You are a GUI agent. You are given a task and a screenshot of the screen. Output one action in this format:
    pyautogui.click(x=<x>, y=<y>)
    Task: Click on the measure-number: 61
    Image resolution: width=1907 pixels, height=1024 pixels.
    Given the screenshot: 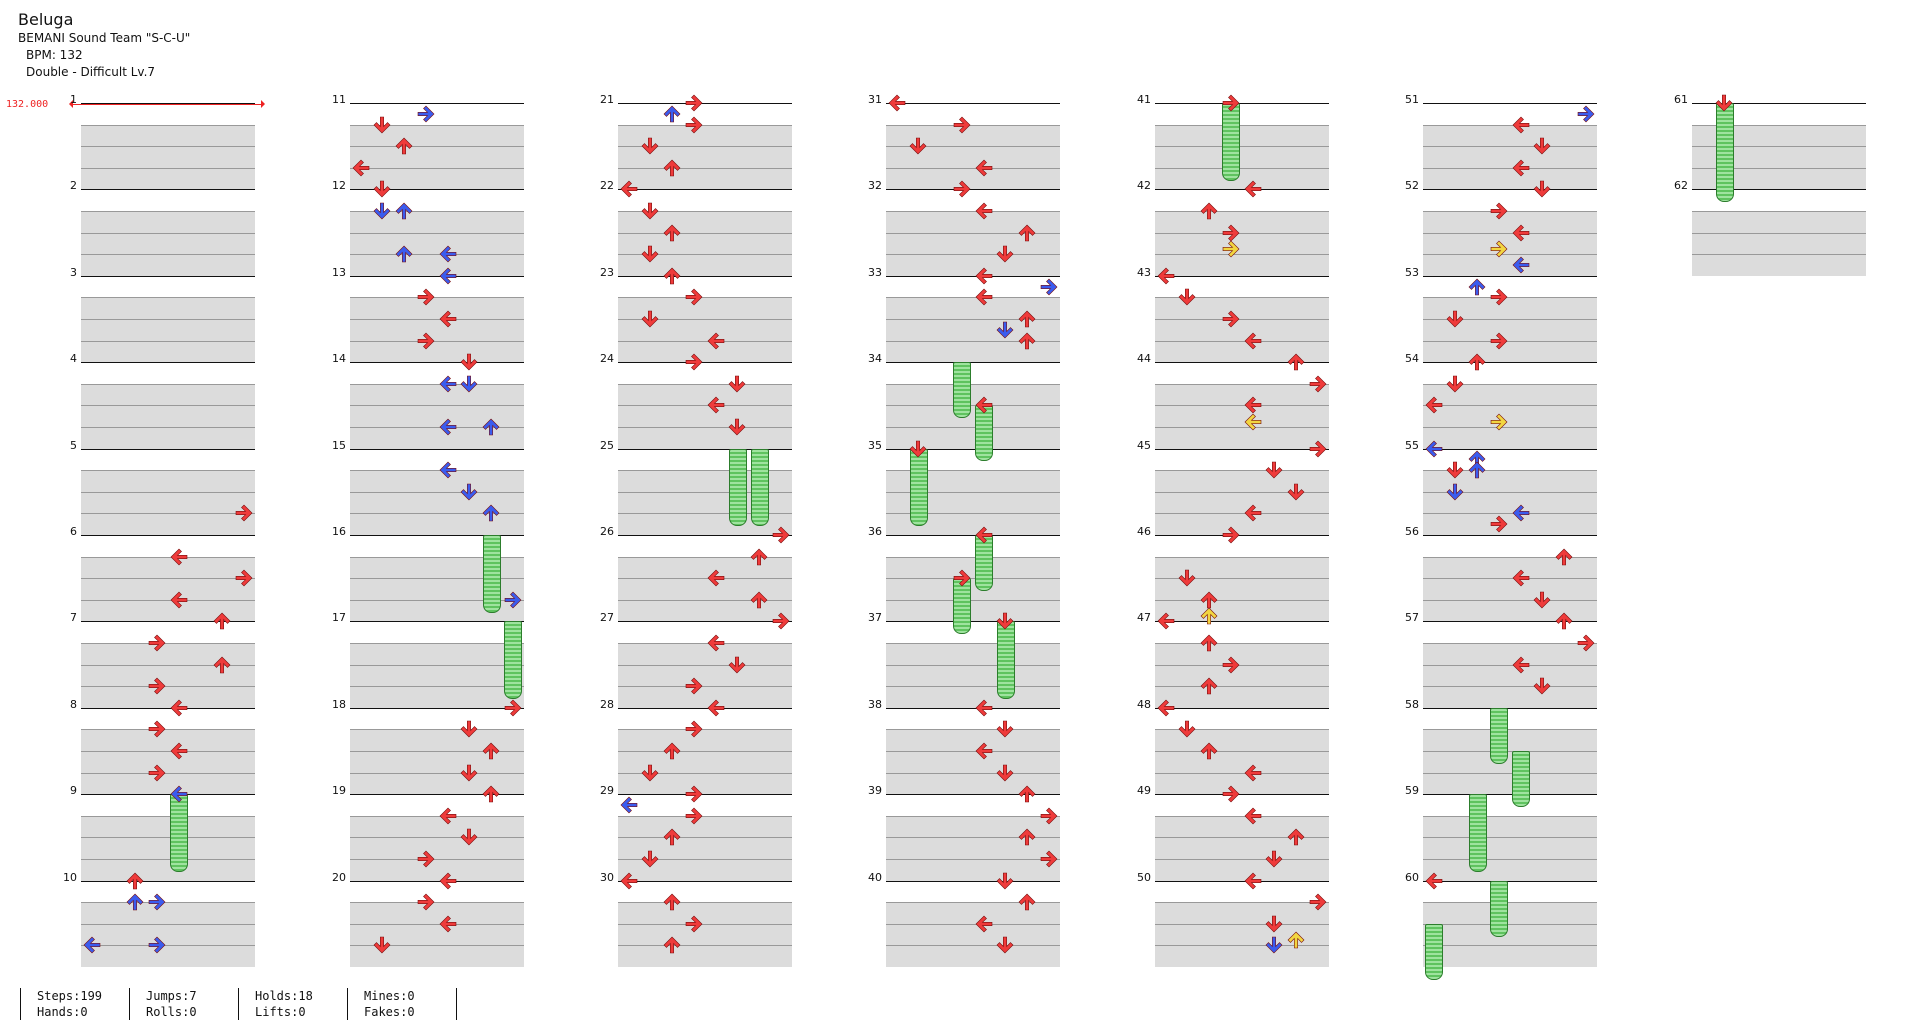 What is the action you would take?
    pyautogui.click(x=1681, y=99)
    